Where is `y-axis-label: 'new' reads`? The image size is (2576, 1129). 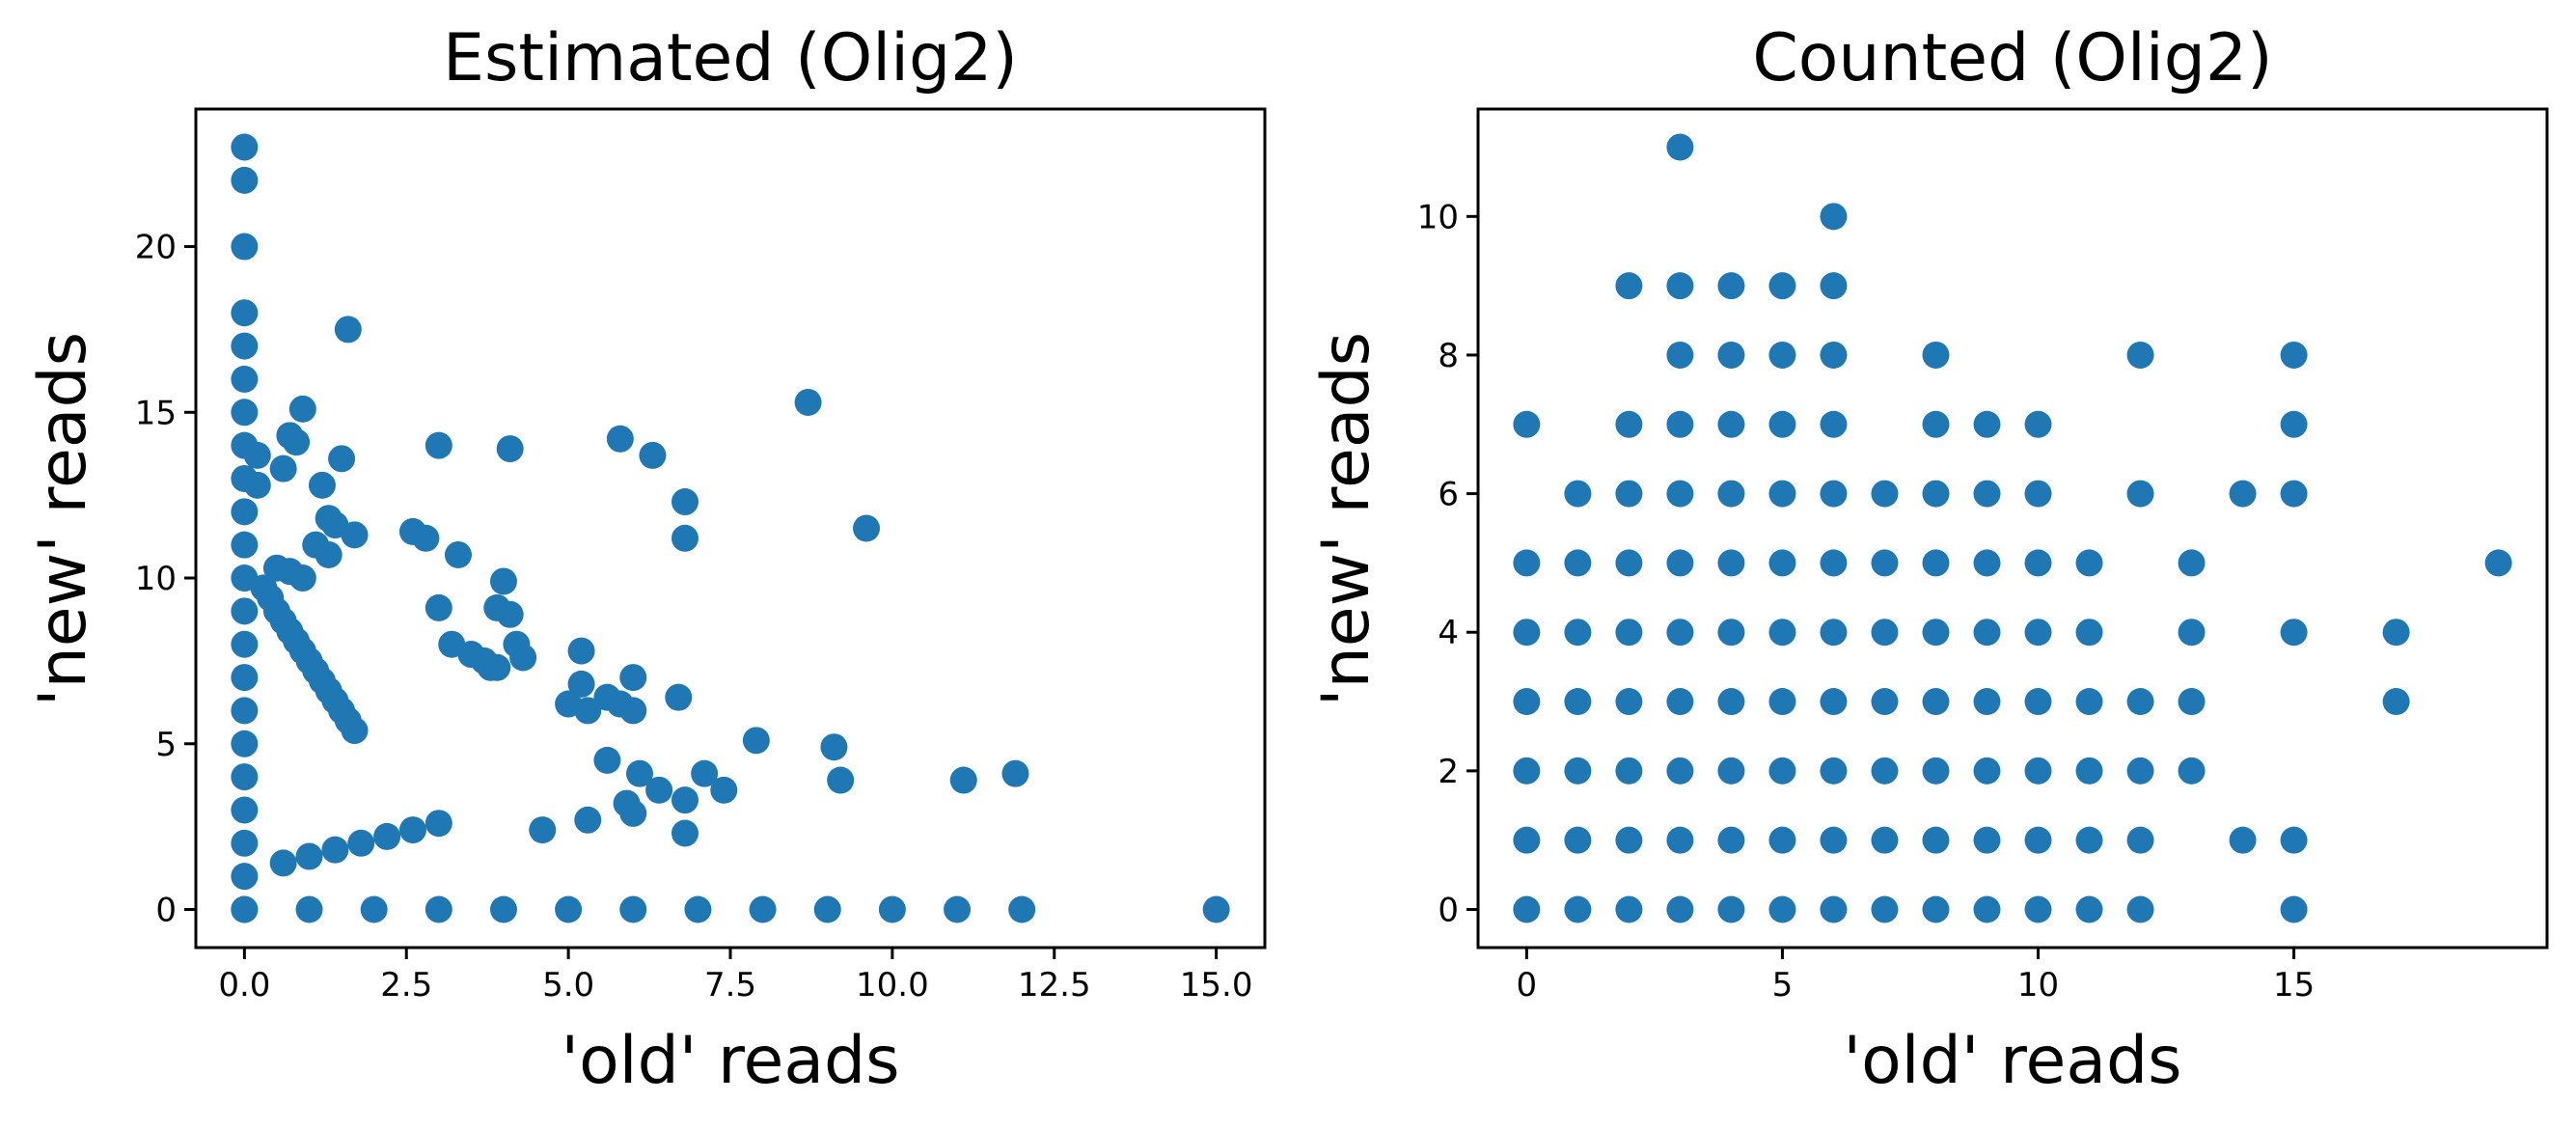
y-axis-label: 'new' reads is located at coordinates (1346, 519).